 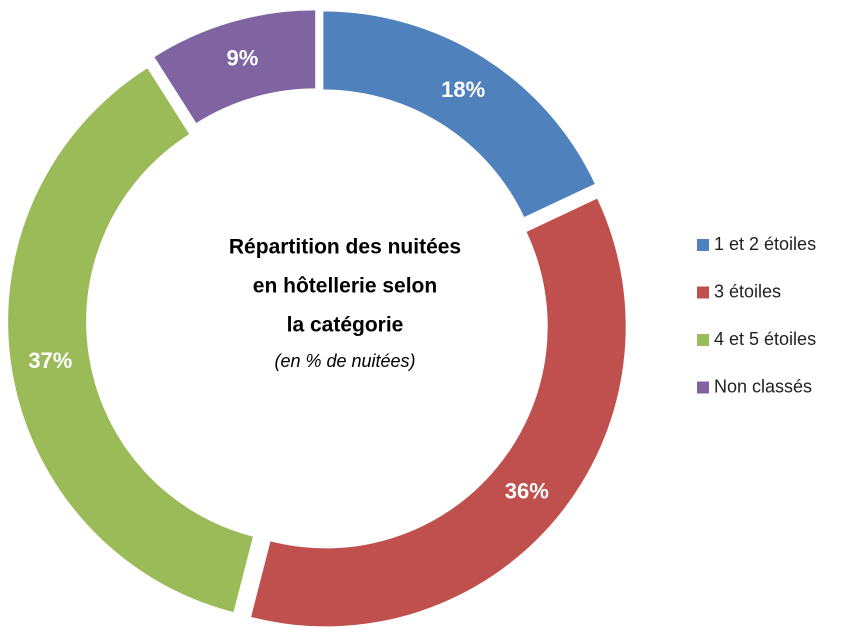 What do you see at coordinates (765, 339) in the screenshot?
I see `legend-label: 4 et 5 étoiles` at bounding box center [765, 339].